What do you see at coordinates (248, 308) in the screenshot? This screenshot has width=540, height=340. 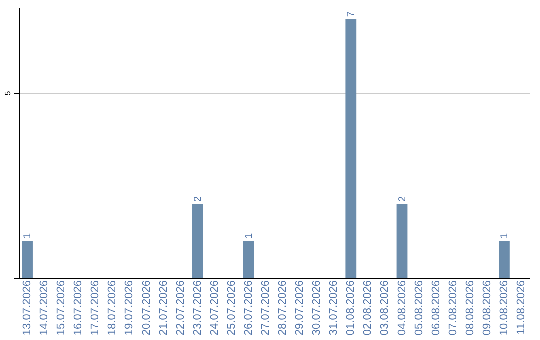 I see `x-tick-label: 26.07.2026` at bounding box center [248, 308].